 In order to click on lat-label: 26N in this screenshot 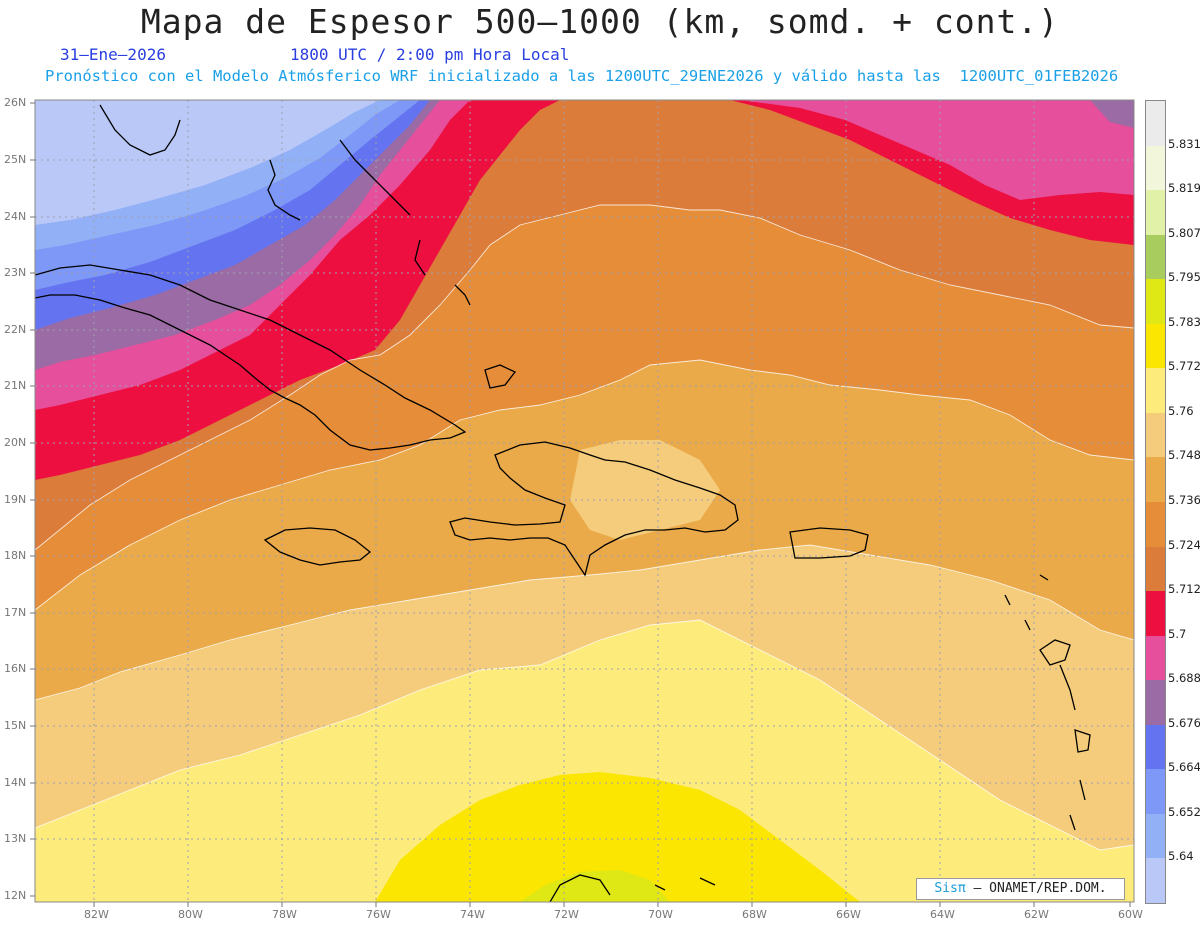, I will do `click(15, 102)`.